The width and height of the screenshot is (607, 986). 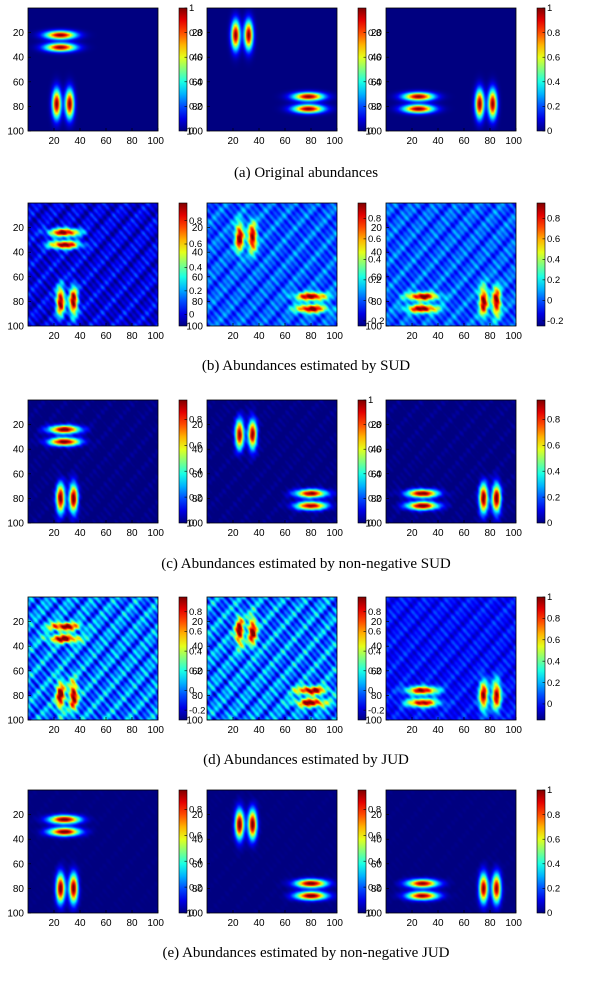 What do you see at coordinates (376, 710) in the screenshot?
I see `colorbar-tick-label: -0.2` at bounding box center [376, 710].